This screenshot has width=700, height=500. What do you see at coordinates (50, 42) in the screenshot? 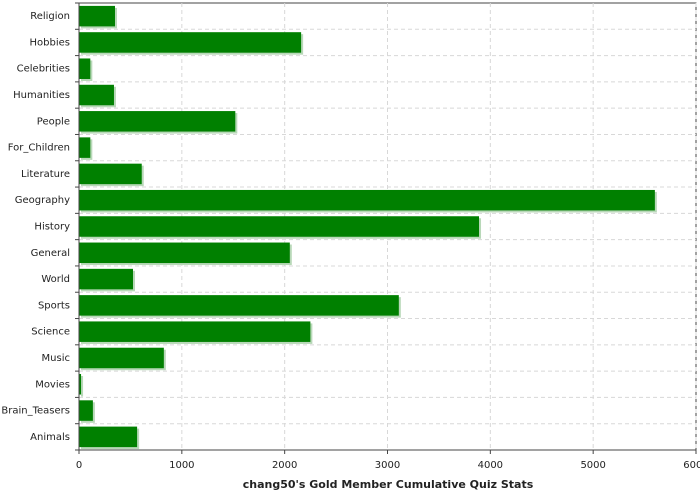
I see `y-tick-label: Hobbies` at bounding box center [50, 42].